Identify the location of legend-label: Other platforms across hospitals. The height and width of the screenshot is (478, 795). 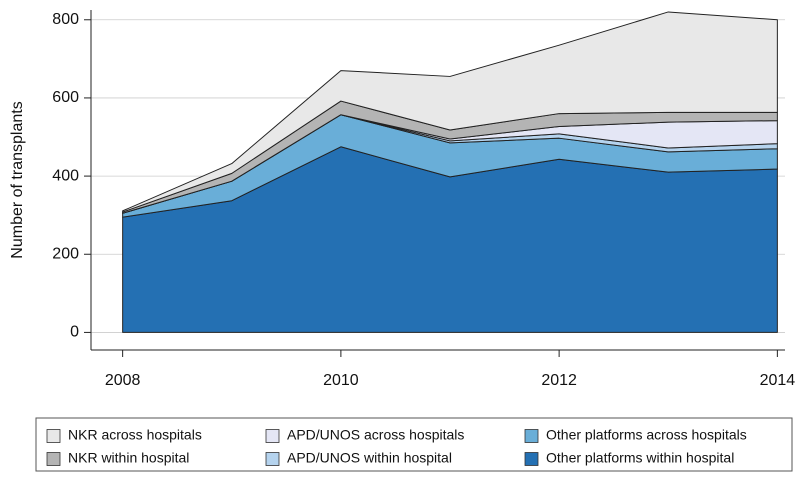
(646, 435).